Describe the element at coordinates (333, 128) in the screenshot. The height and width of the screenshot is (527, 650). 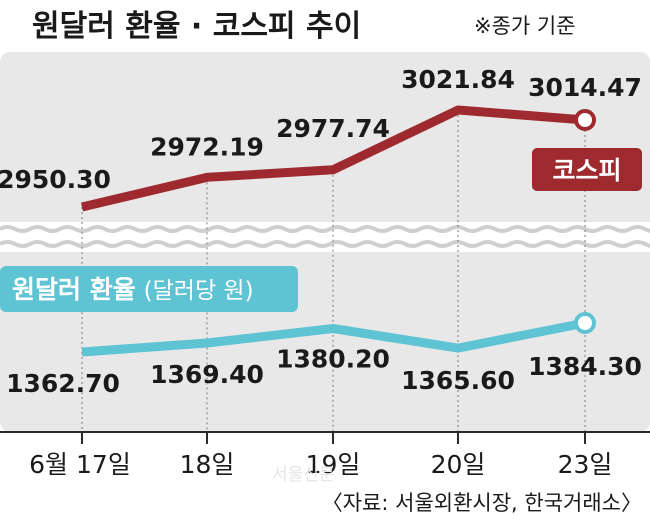
I see `data-label: 2977.74` at that location.